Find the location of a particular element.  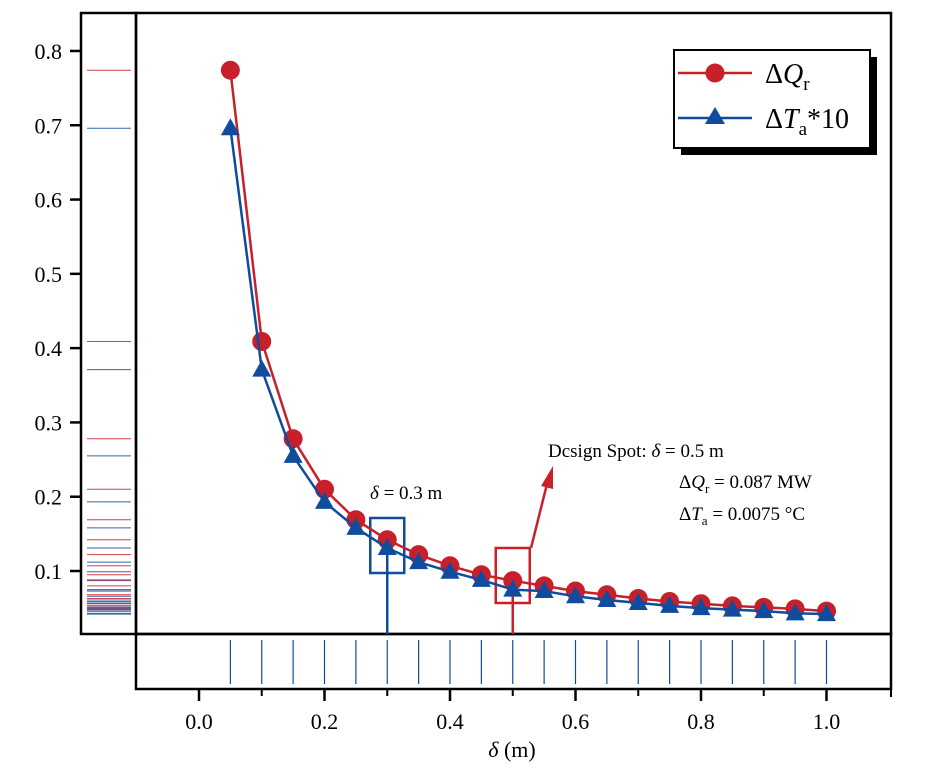

design-spot-delta-value: = 0.5 m is located at coordinates (692, 451).